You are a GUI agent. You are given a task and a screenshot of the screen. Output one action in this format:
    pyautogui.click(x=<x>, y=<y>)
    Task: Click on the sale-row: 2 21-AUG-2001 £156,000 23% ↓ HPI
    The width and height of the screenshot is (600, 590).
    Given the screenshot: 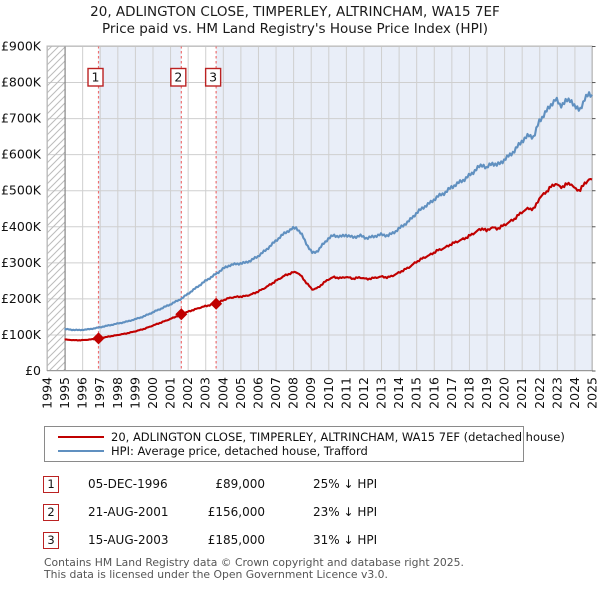 What is the action you would take?
    pyautogui.click(x=303, y=513)
    